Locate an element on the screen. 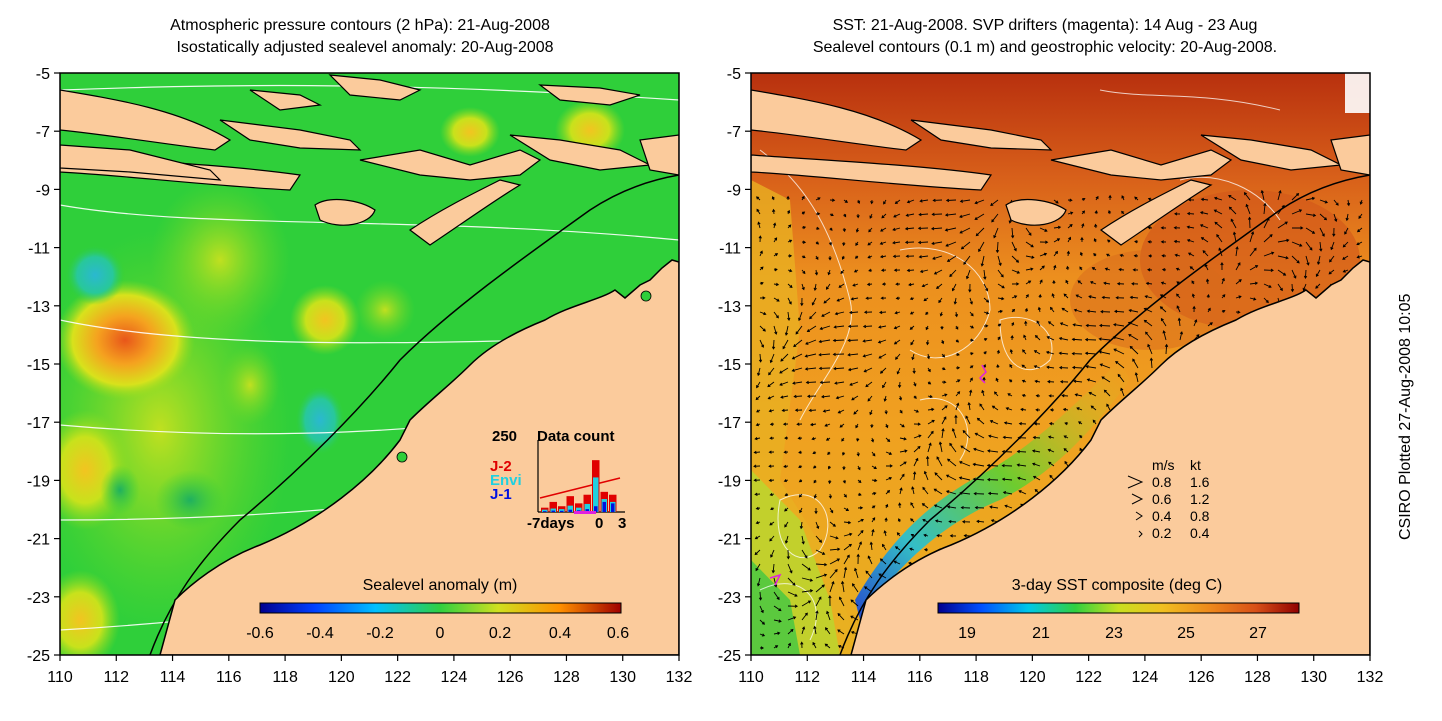 Image resolution: width=1442 pixels, height=721 pixels. sla-colorbar is located at coordinates (440, 608).